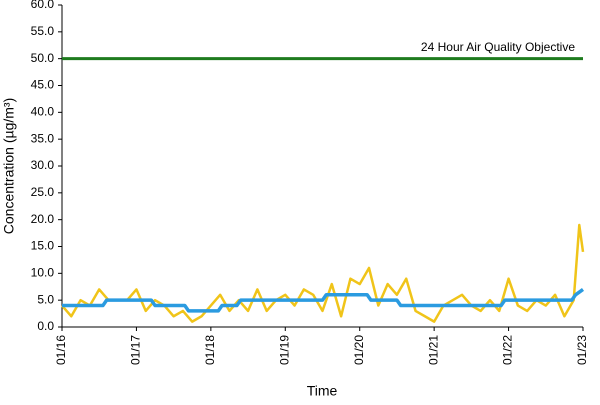 The image size is (600, 405). Describe the element at coordinates (43, 85) in the screenshot. I see `y-tick-label: 45.0` at that location.